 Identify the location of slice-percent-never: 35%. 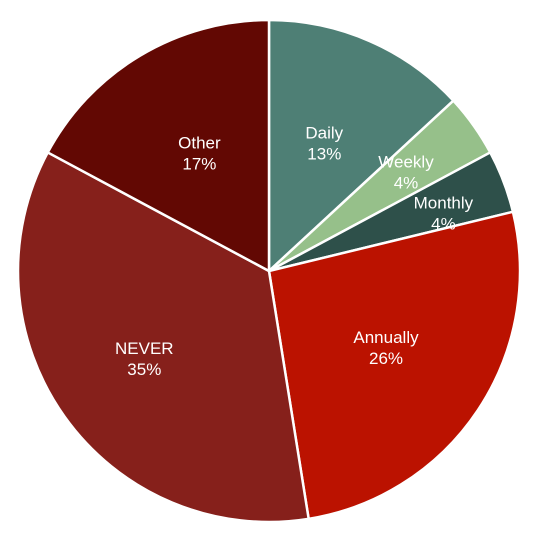
(144, 369).